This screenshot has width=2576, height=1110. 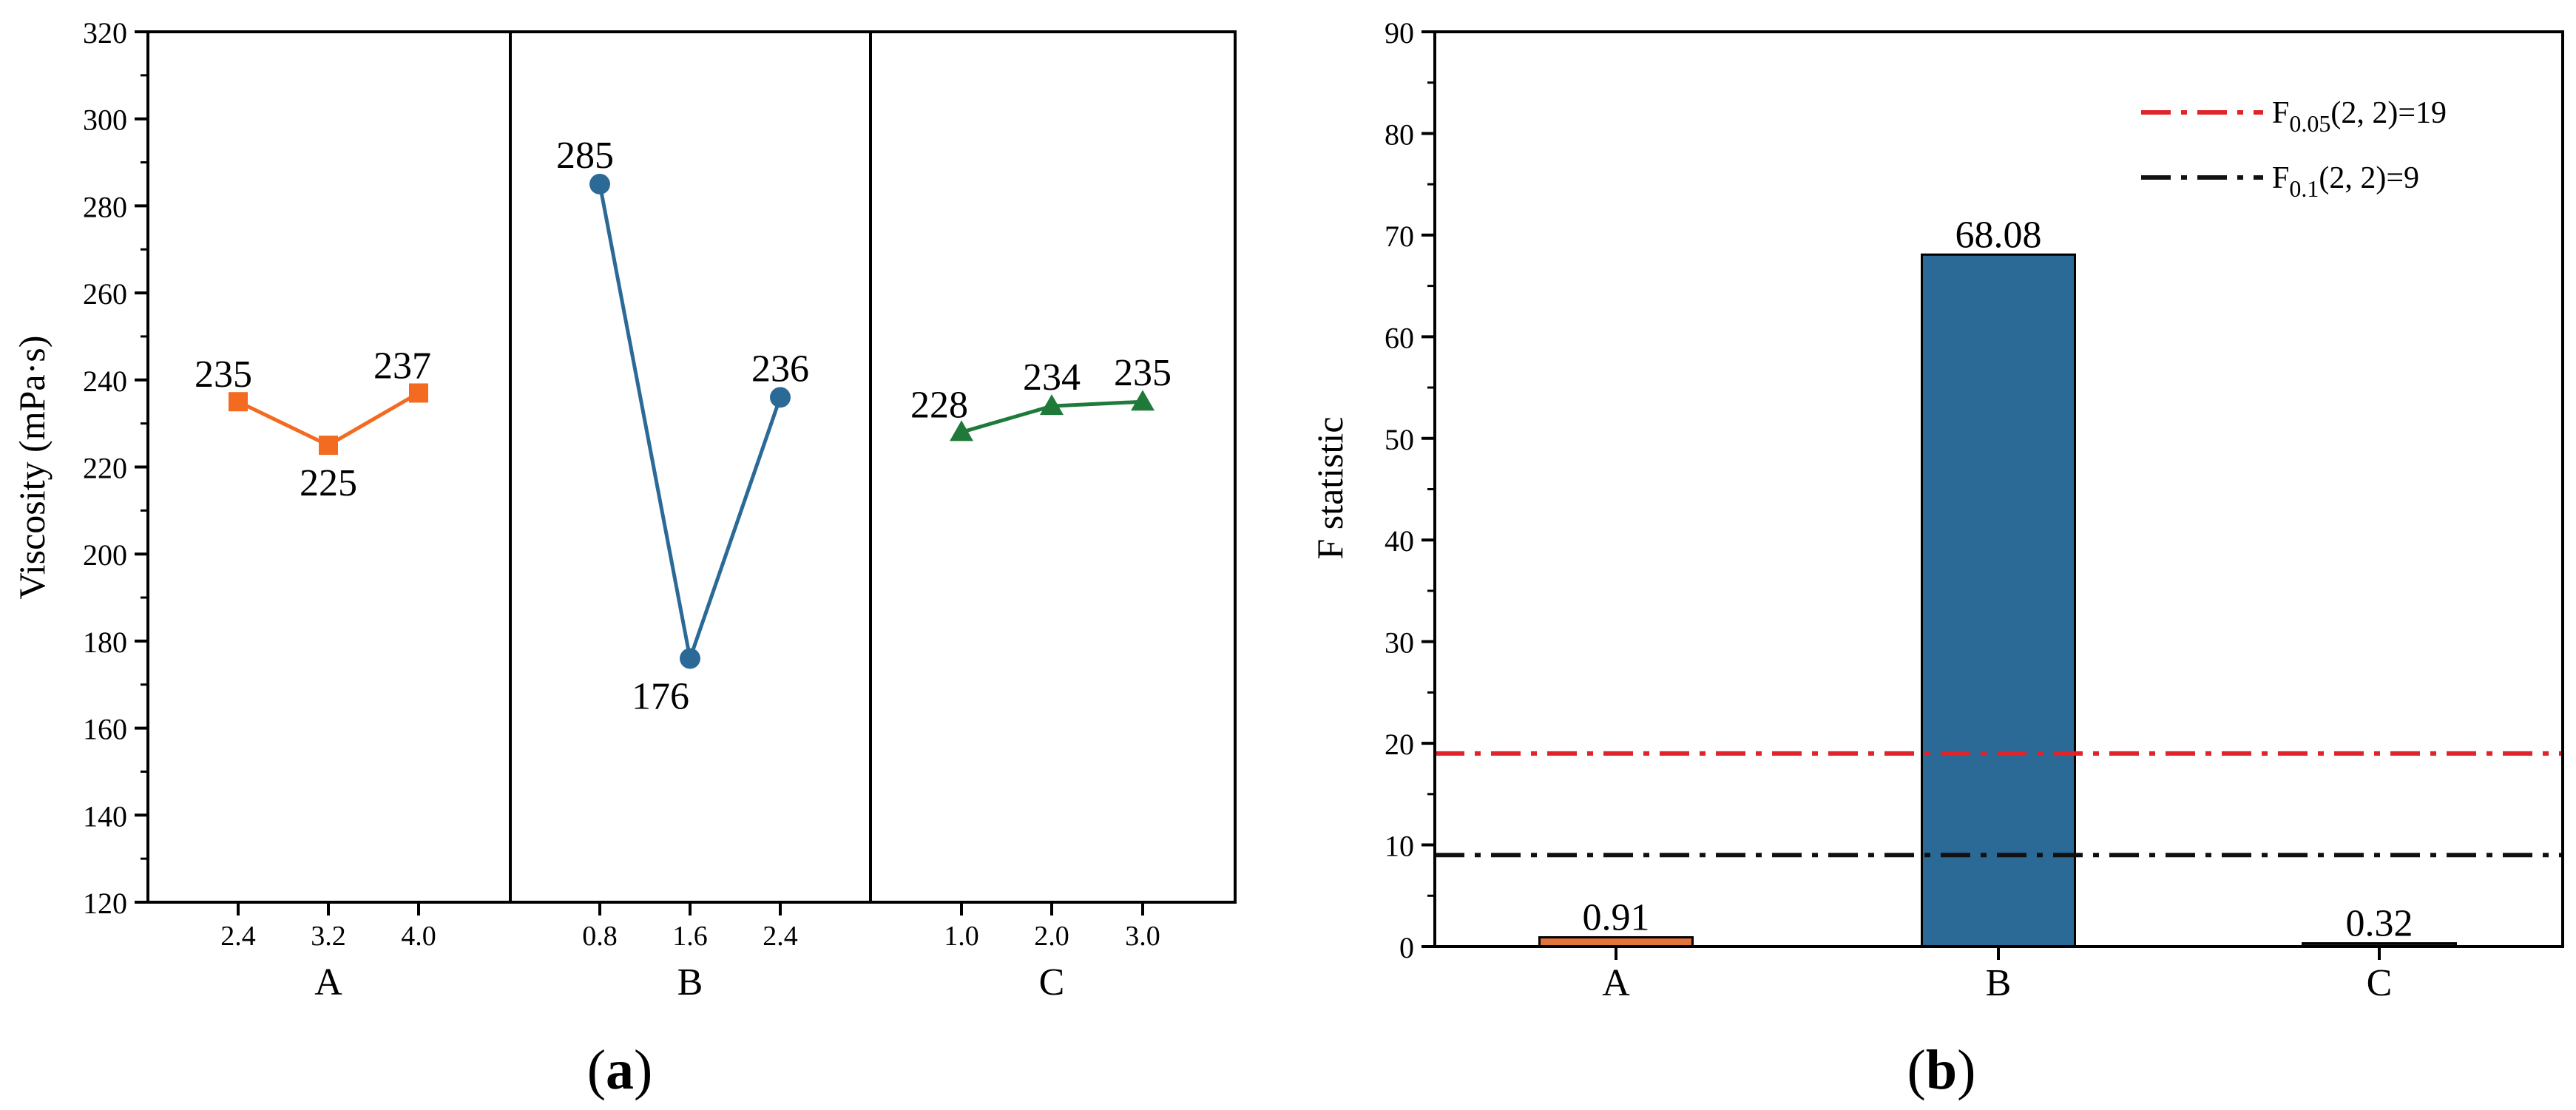 I want to click on panel-a-y-ticks: 120 140 160 180 200 220 240 260 280 300 320, so click(x=115, y=468).